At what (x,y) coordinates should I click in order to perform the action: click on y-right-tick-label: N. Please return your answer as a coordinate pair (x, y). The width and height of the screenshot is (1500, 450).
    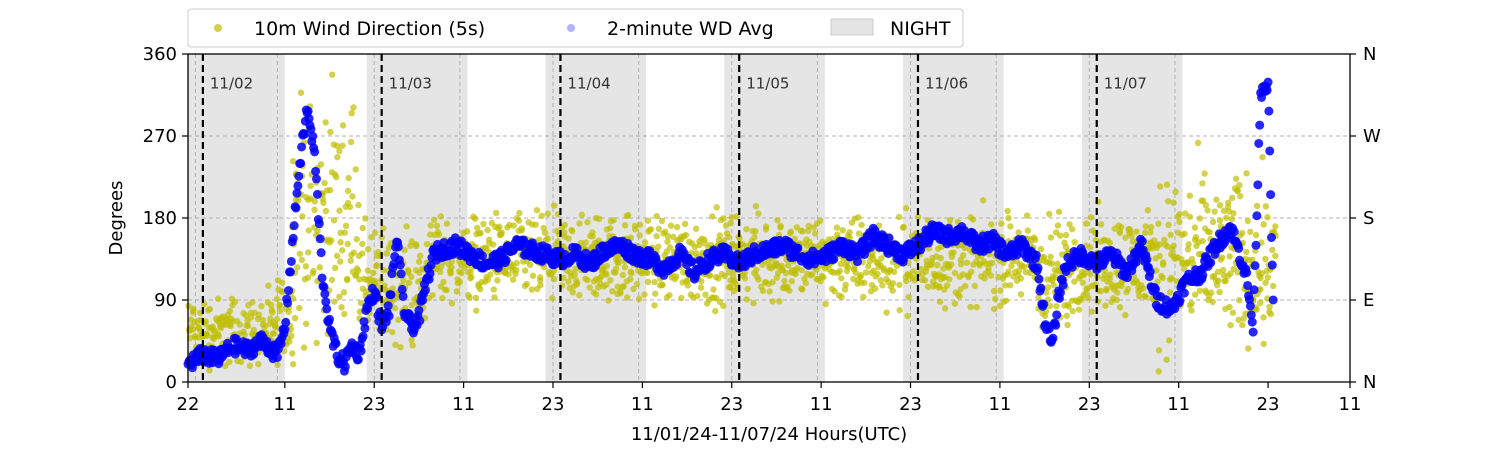
    Looking at the image, I should click on (1369, 54).